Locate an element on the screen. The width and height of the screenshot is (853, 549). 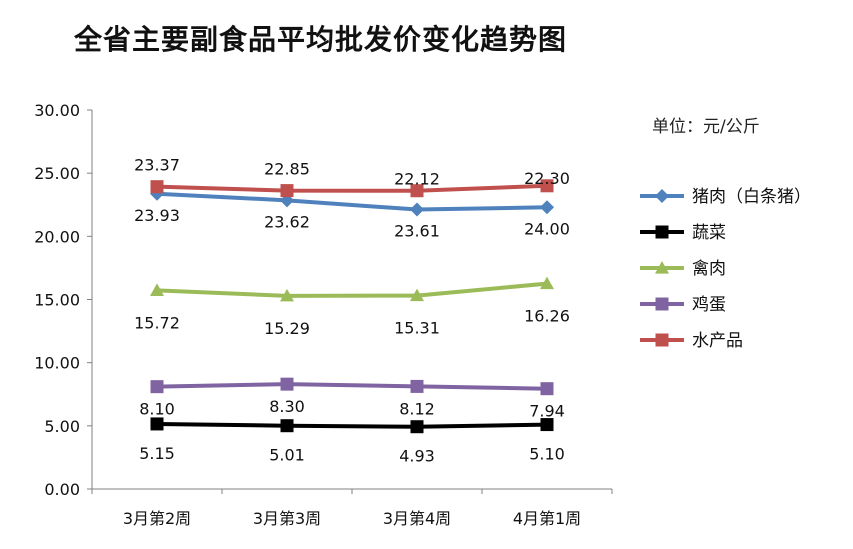
data-label-poultry: 16.26 is located at coordinates (547, 316).